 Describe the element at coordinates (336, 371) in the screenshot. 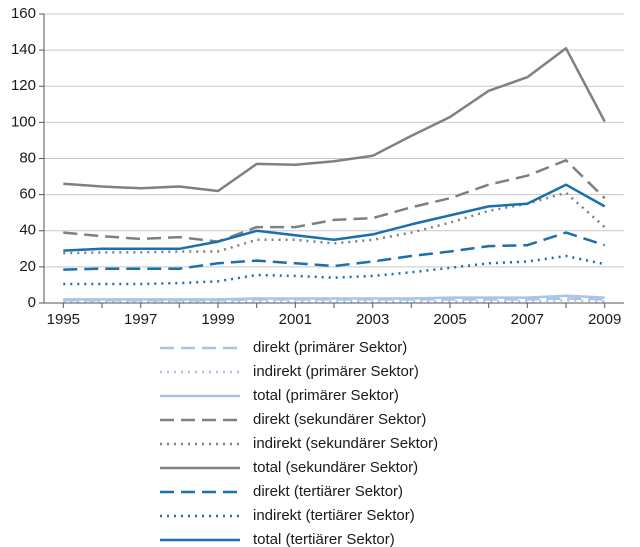

I see `legend-label: indirekt (primärer Sektor)` at that location.